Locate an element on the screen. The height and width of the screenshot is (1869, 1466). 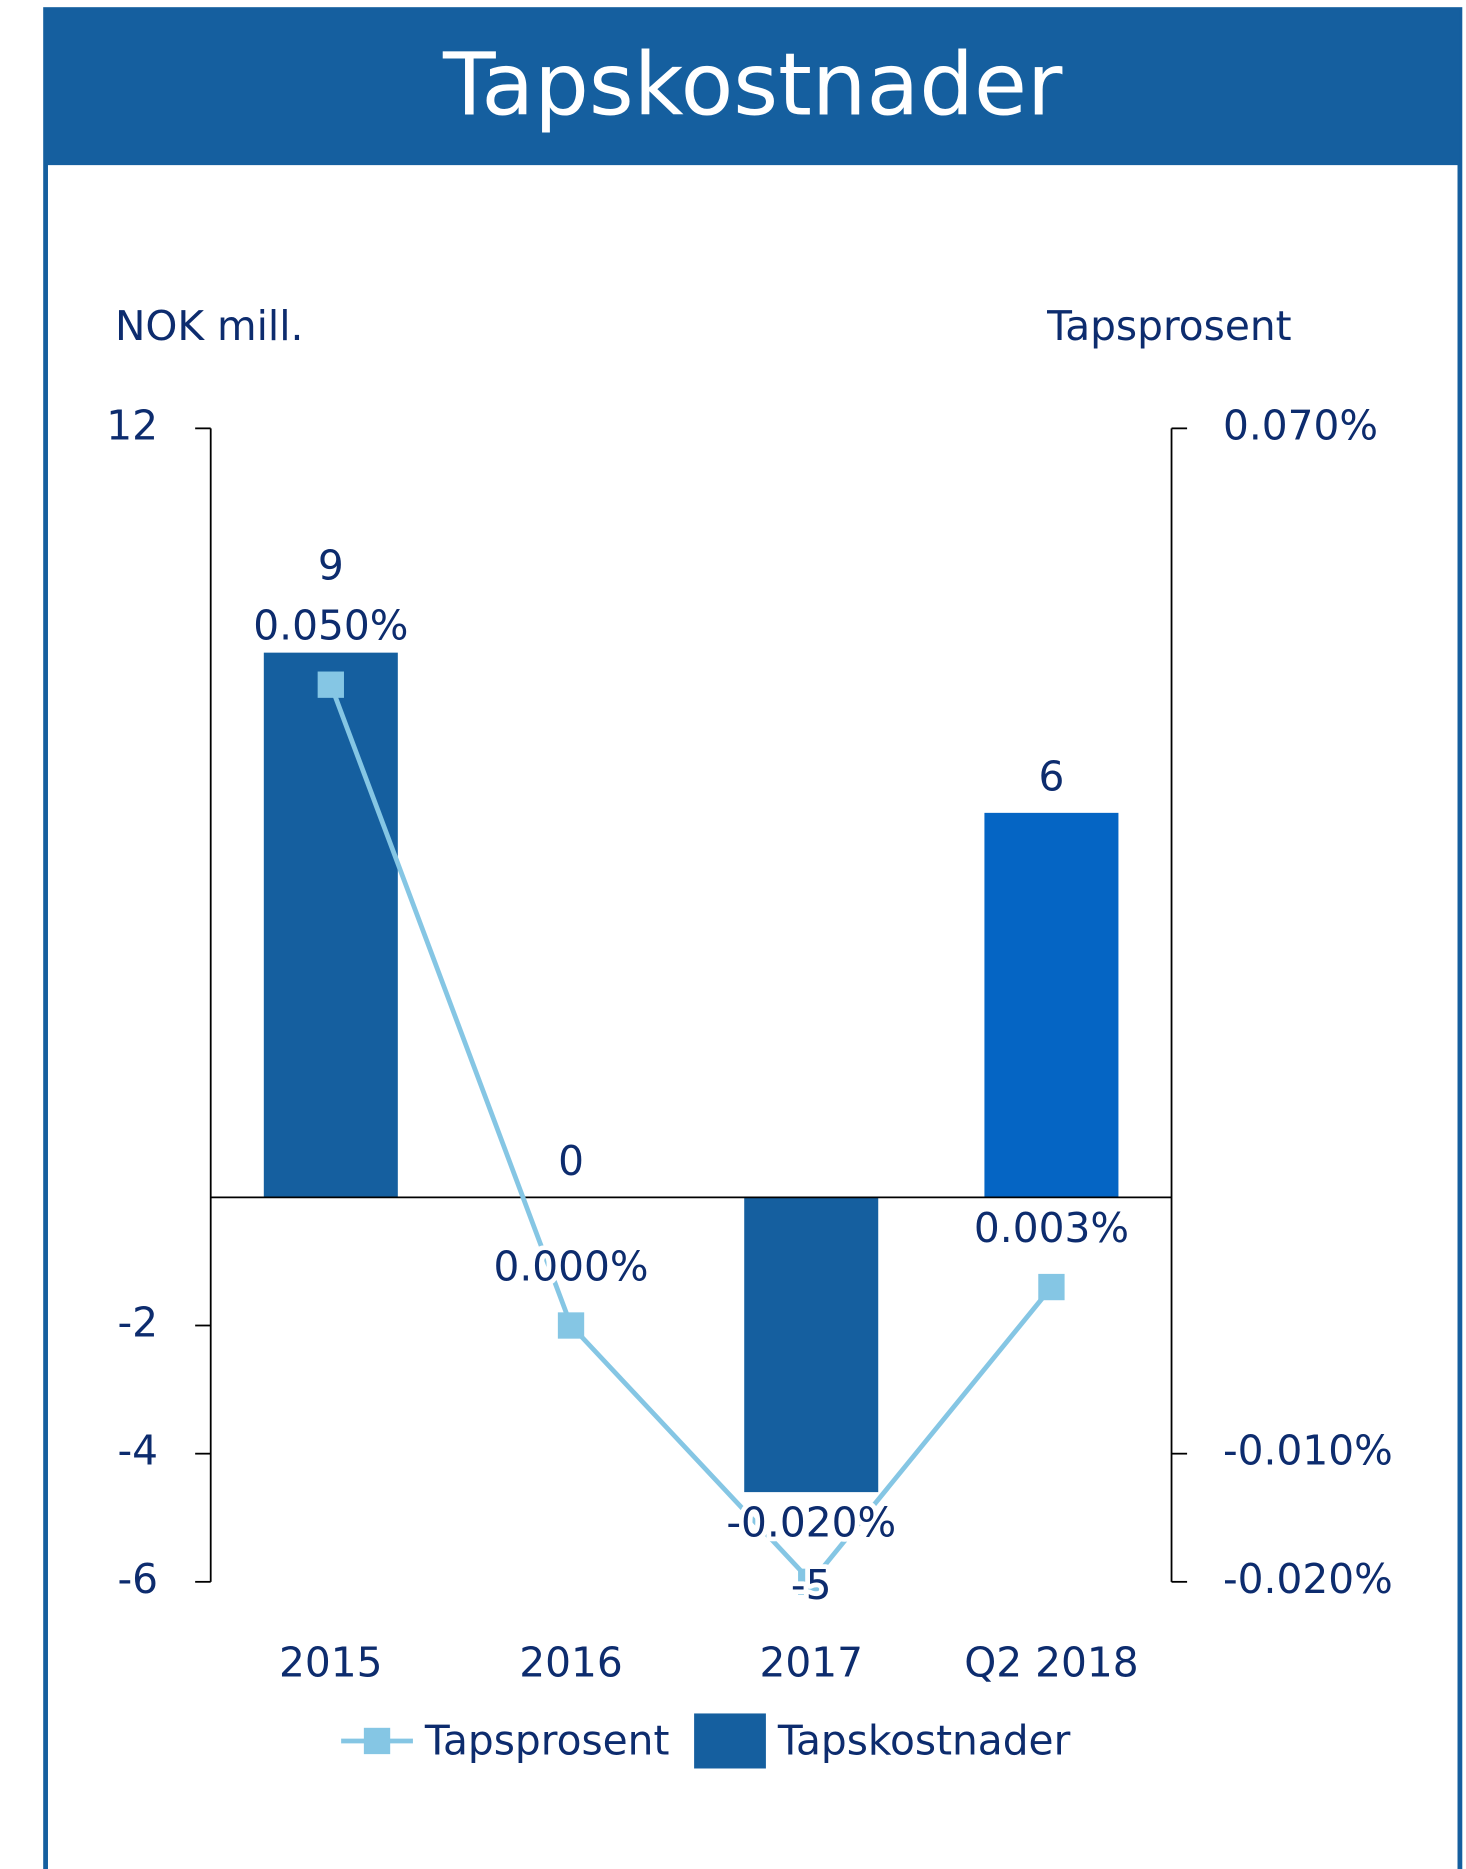
line-value-label: -0.020% is located at coordinates (811, 1523).